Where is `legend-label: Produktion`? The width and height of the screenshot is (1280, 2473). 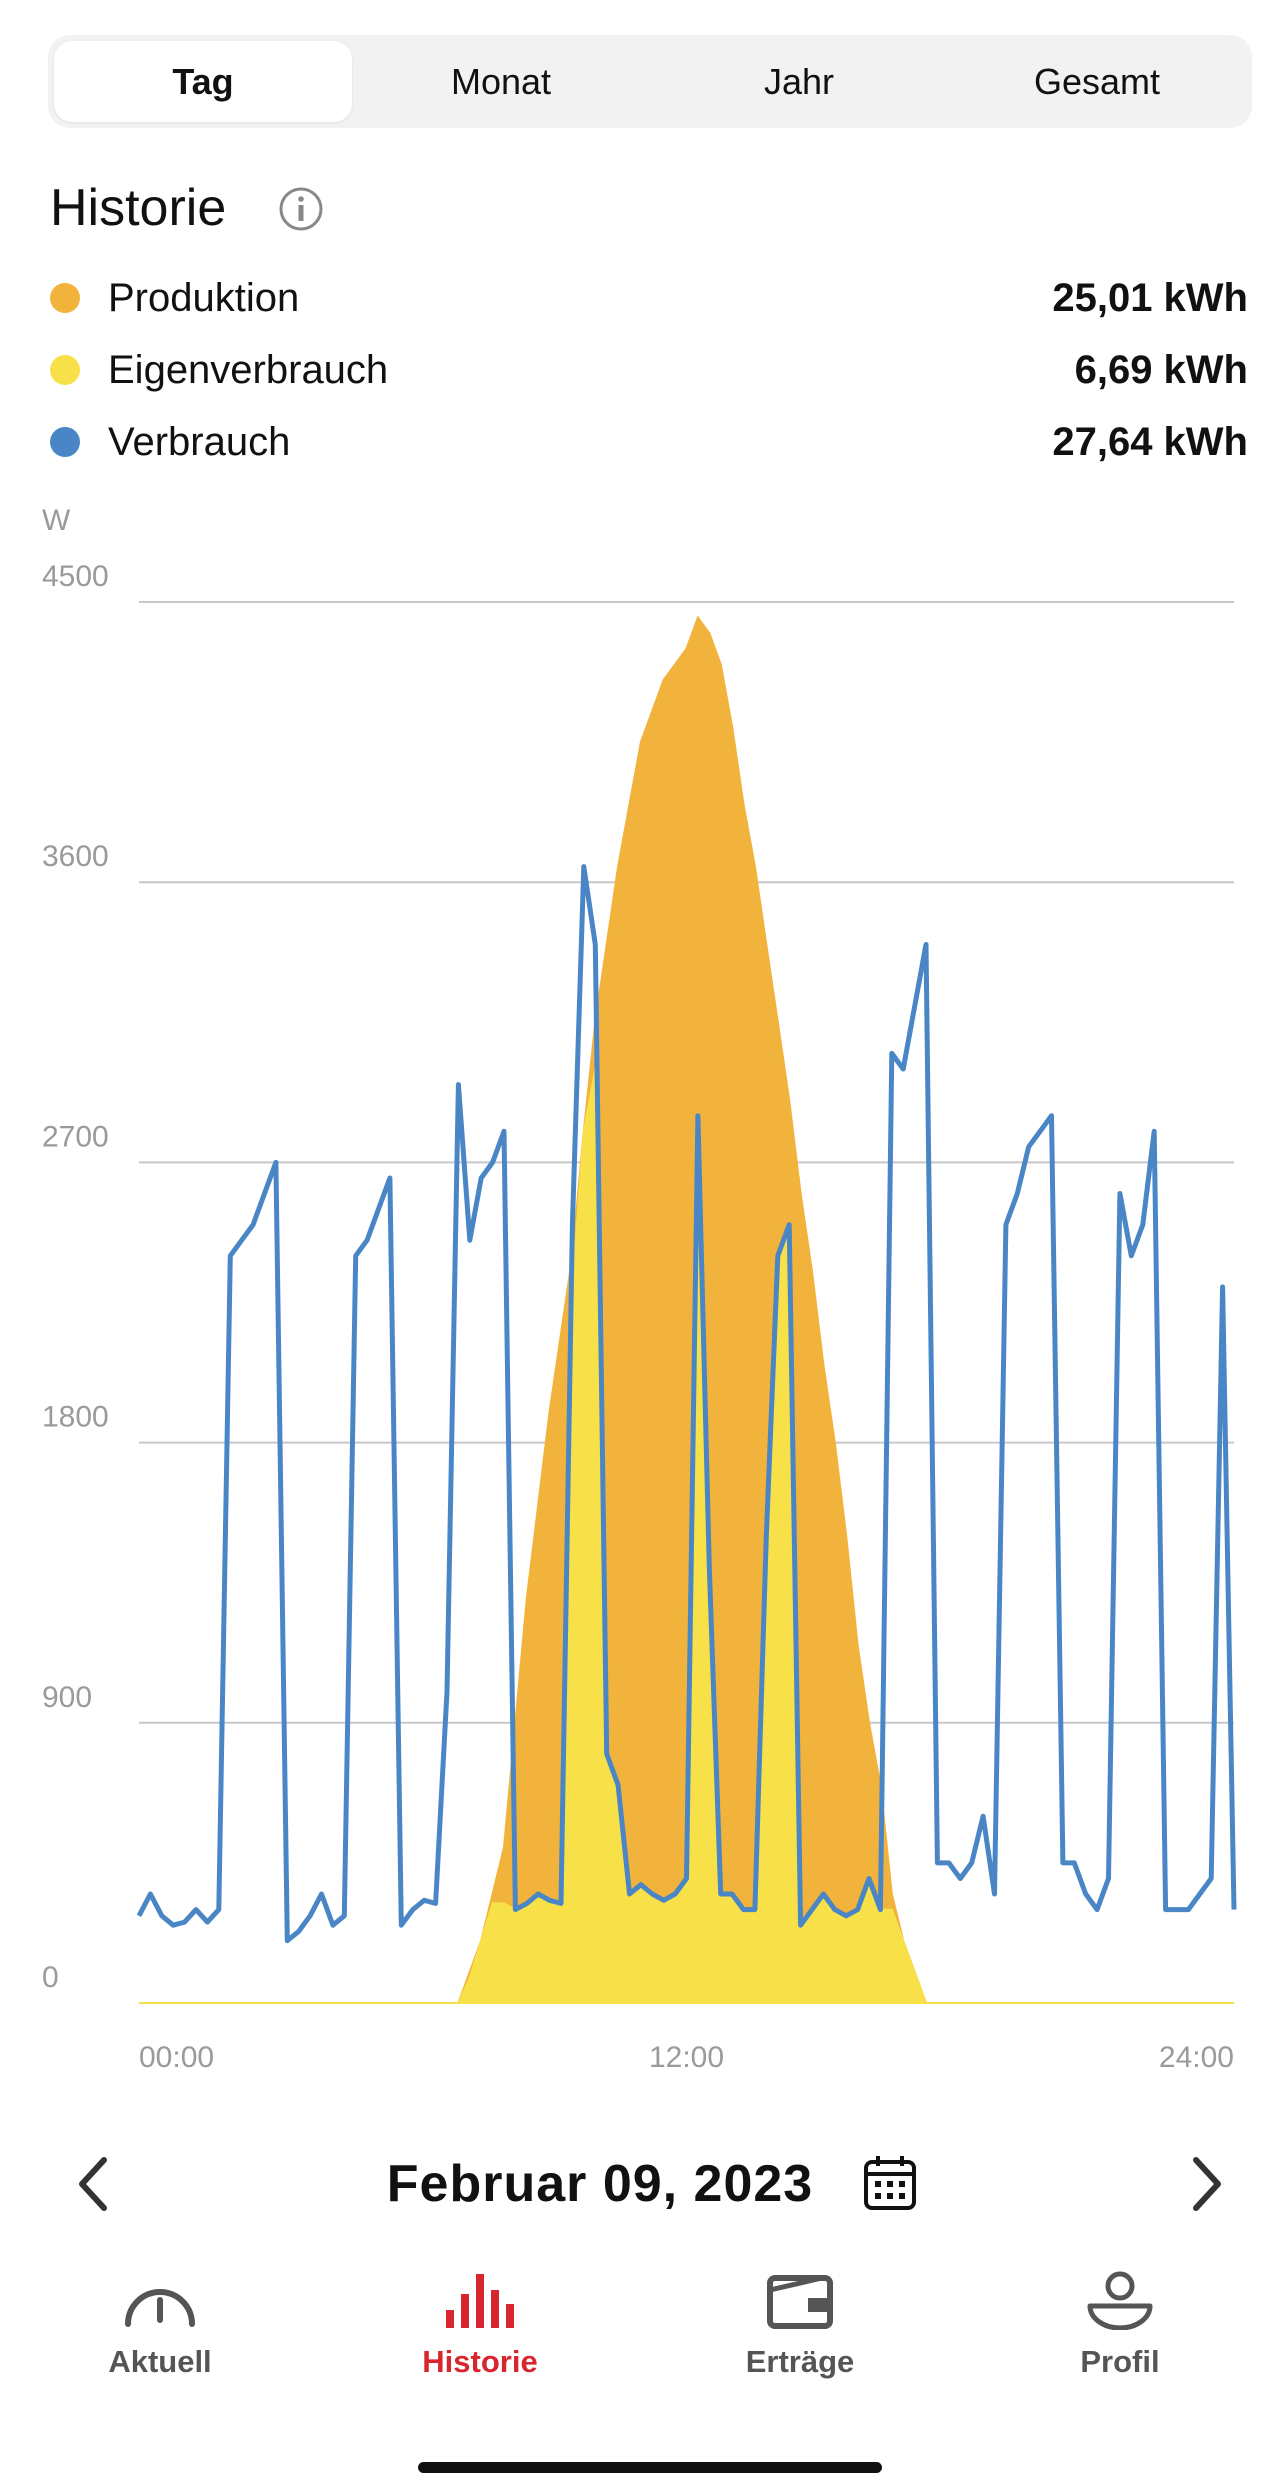
legend-label: Produktion is located at coordinates (204, 297).